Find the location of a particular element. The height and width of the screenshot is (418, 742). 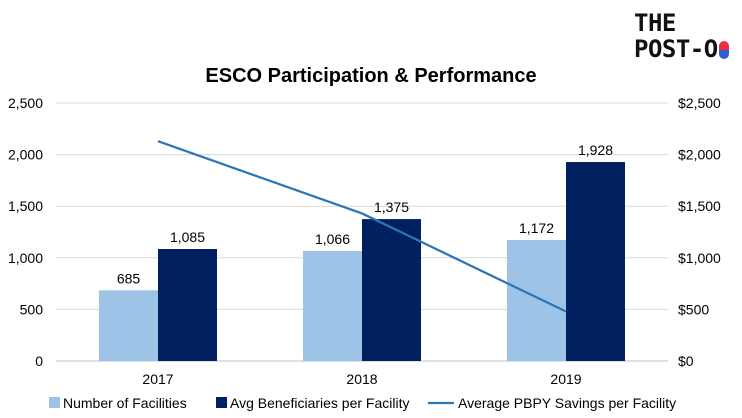

x-tick-label: 2017 is located at coordinates (157, 379).